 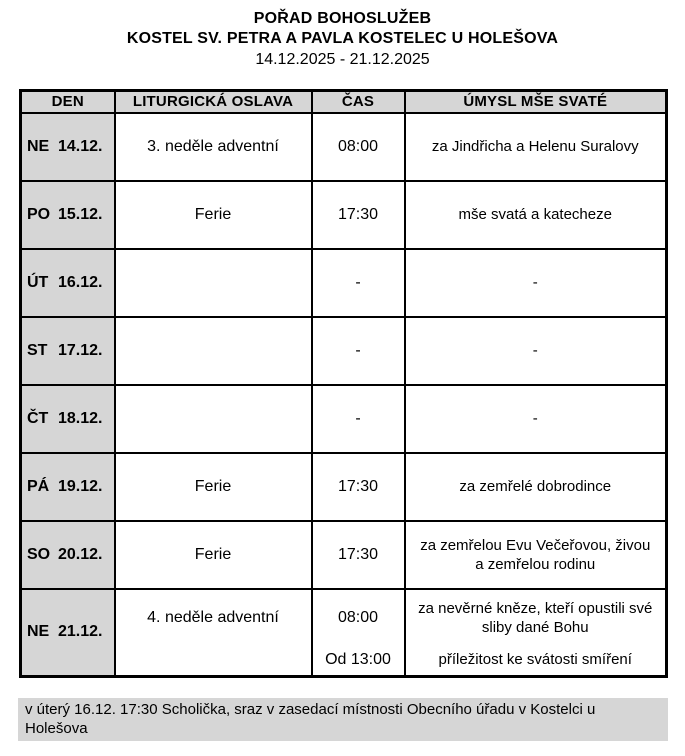 I want to click on cell-day: ČT 18.12., so click(x=67, y=418).